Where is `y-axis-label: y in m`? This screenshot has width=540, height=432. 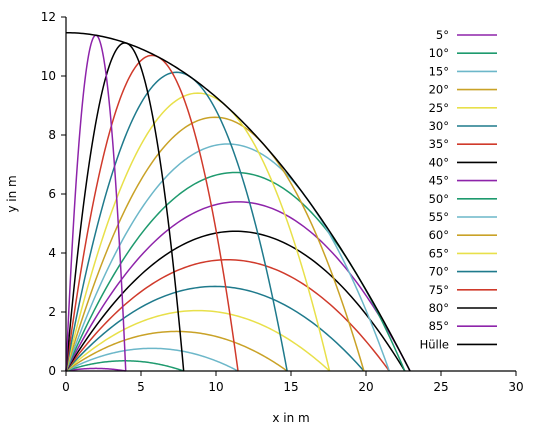 y-axis-label: y in m is located at coordinates (12, 193).